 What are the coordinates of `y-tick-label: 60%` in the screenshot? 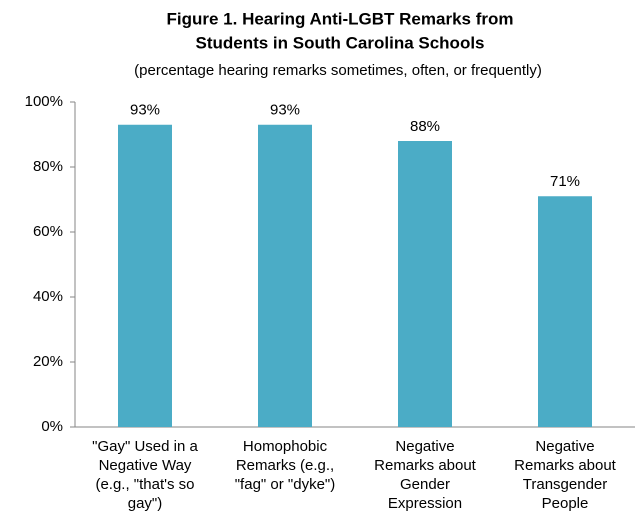 It's located at (48, 231).